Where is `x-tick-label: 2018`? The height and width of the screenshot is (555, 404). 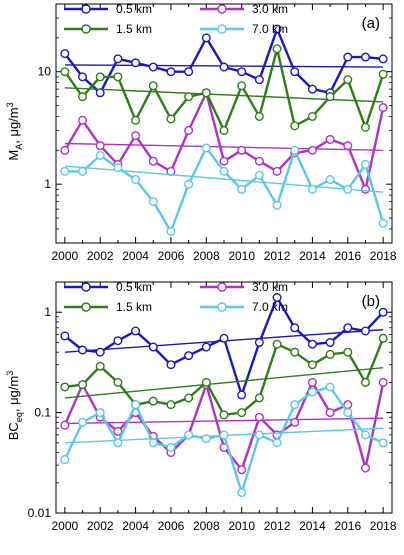
x-tick-label: 2018 is located at coordinates (383, 256).